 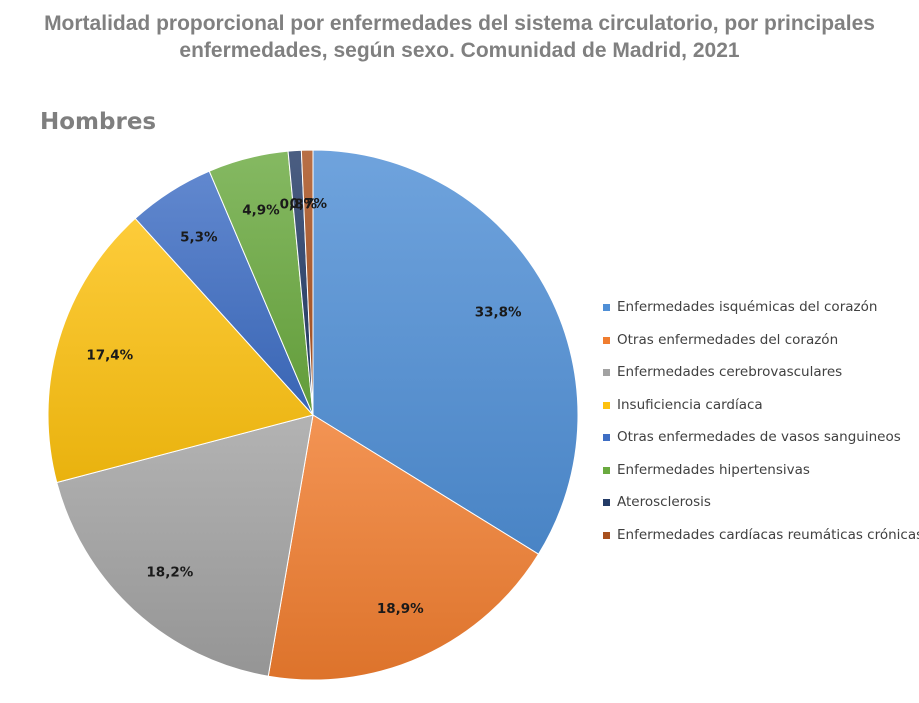 I want to click on data-label-enfermedades-cardiacas-reumaticas-cronicas: 0,7%, so click(x=309, y=204).